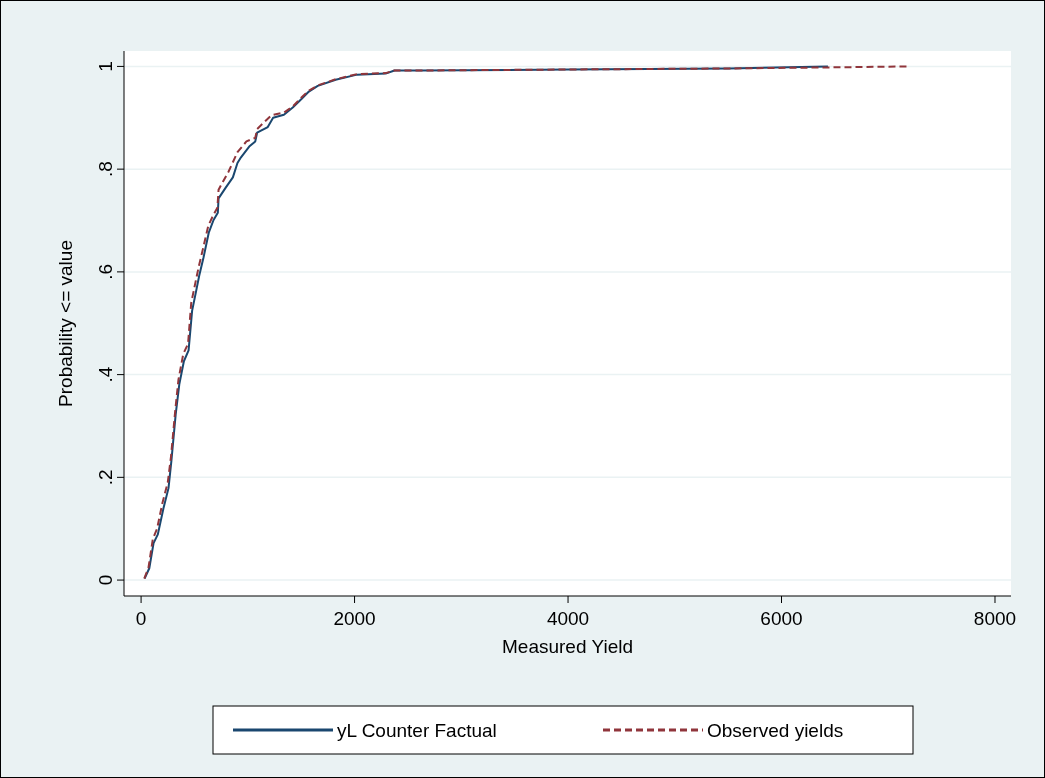 This screenshot has width=1045, height=778. Describe the element at coordinates (567, 646) in the screenshot. I see `x-axis-title: Measured Yield` at that location.